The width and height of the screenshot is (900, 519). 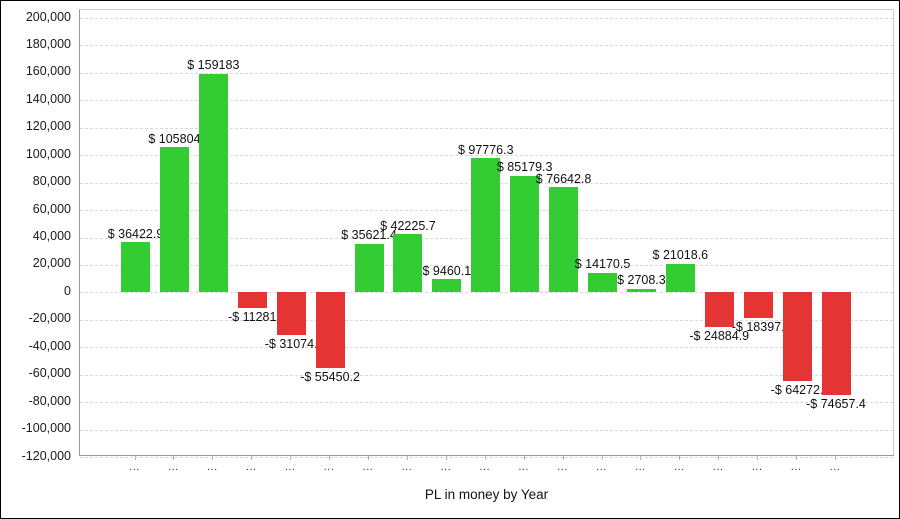 I want to click on bar-value-label: -$ 24884.9, so click(x=719, y=335).